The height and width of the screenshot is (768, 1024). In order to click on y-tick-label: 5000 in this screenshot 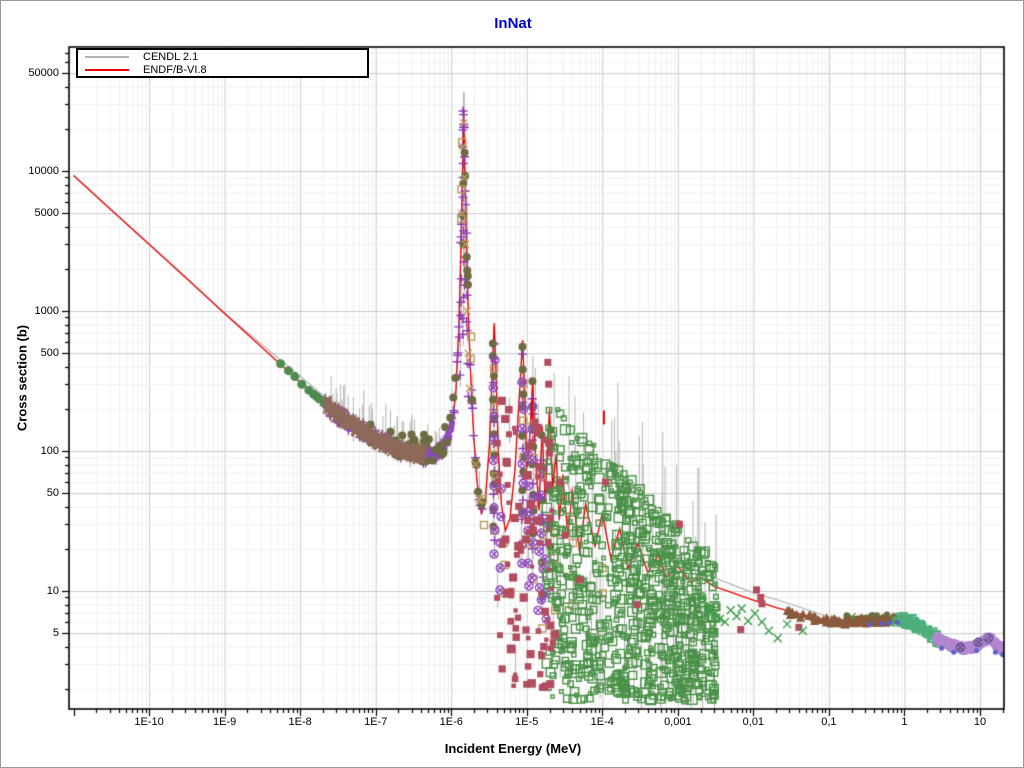, I will do `click(46, 213)`.